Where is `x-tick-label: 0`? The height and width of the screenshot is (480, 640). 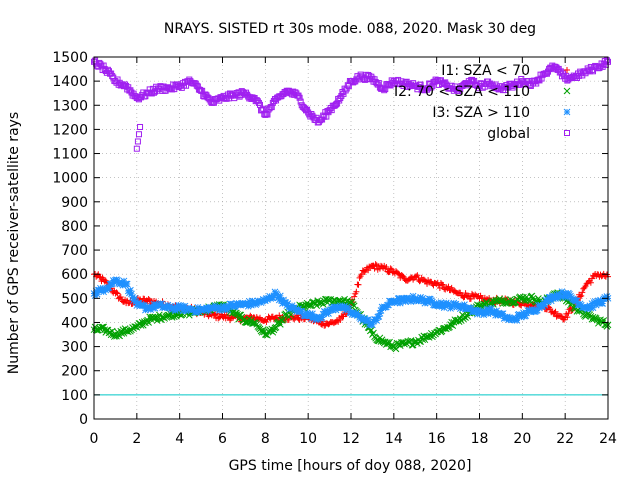
x-tick-label: 0 is located at coordinates (94, 439).